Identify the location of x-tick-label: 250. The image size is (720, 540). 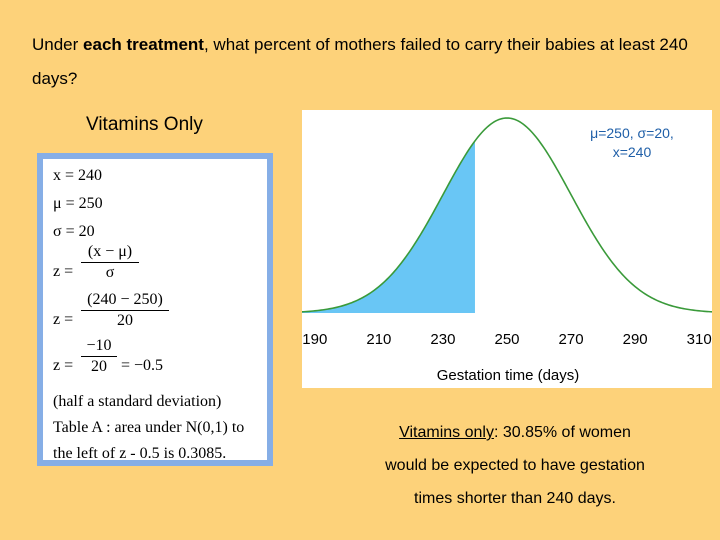
(506, 339).